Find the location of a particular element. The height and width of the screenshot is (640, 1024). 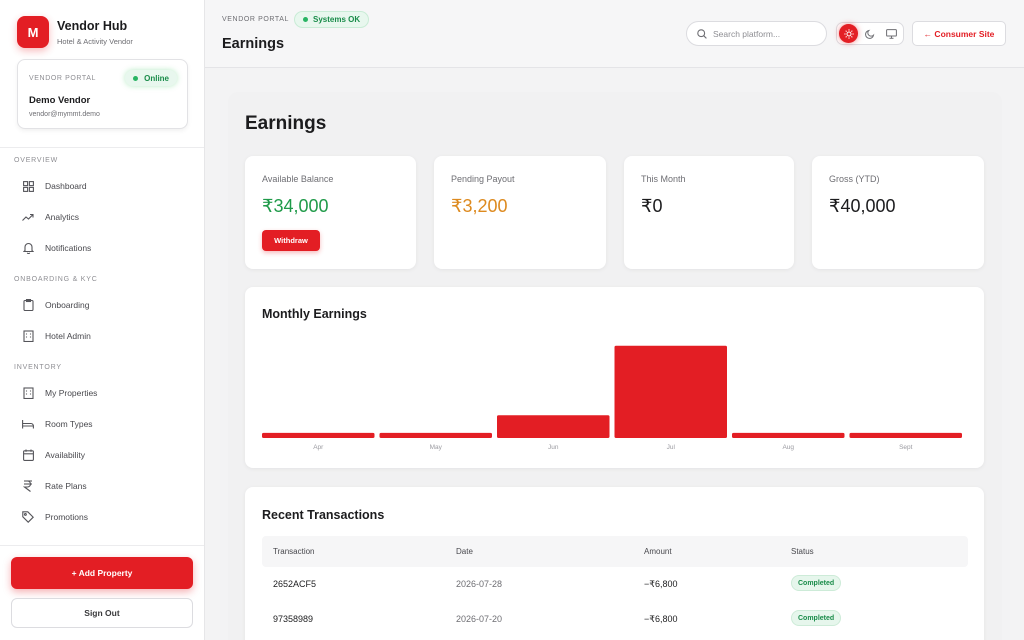

sidebar-item-label: Notifications is located at coordinates (68, 248).